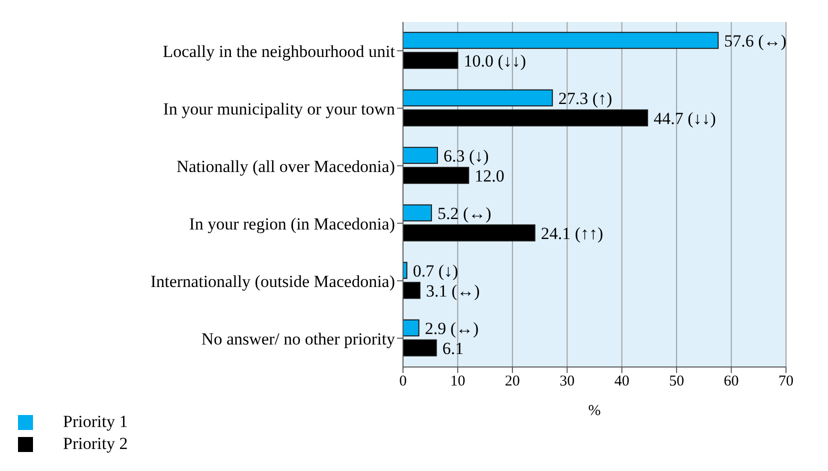  I want to click on y-tick-label: Internationally (outside Macedonia), so click(272, 281).